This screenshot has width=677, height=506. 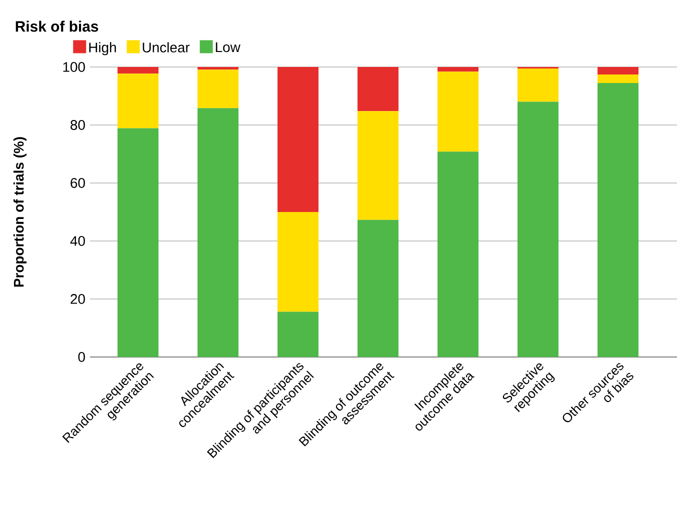 I want to click on y-tick-label: 20, so click(x=77, y=299).